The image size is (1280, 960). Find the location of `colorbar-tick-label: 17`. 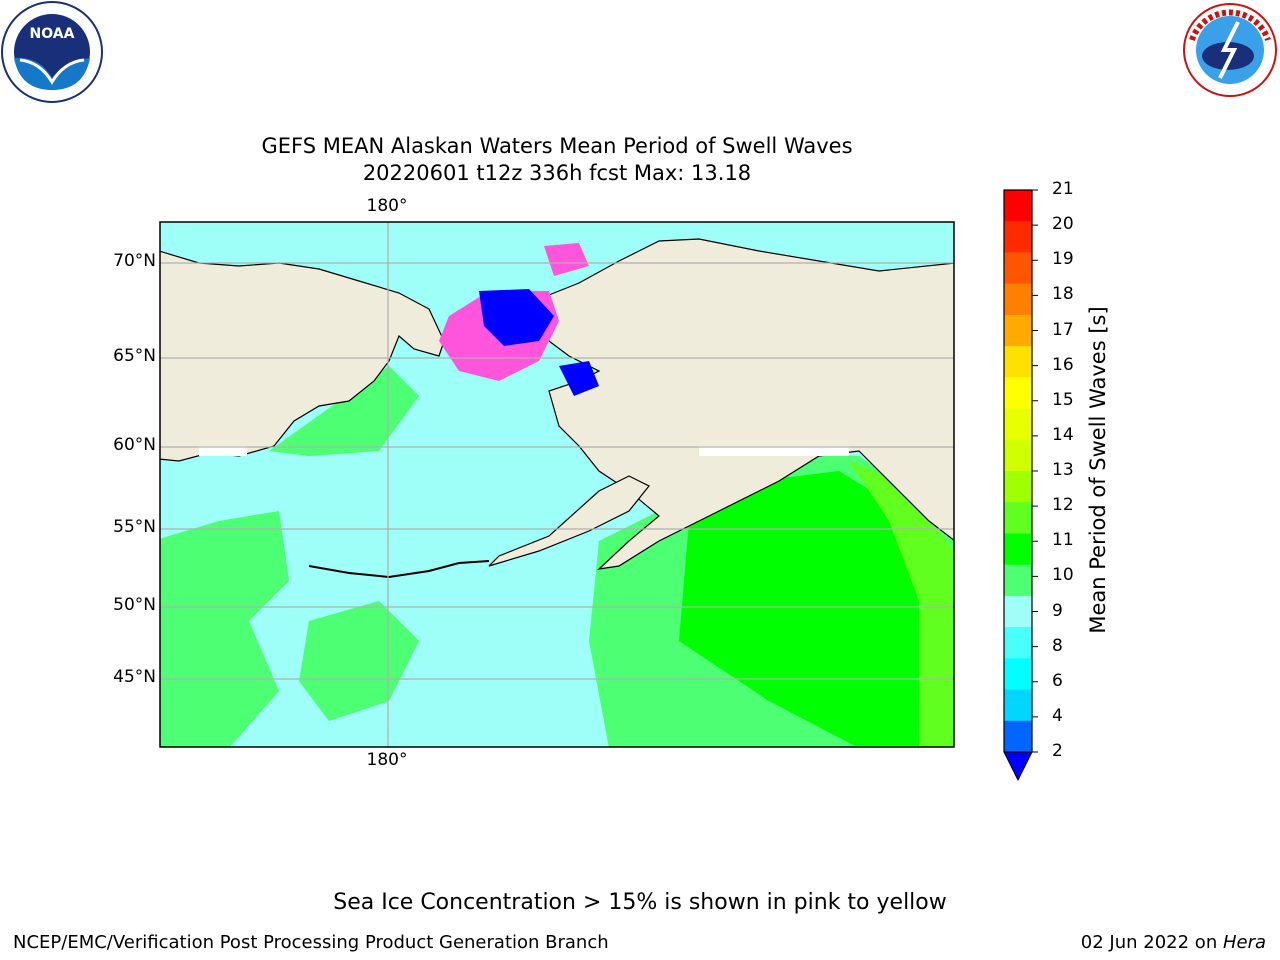

colorbar-tick-label: 17 is located at coordinates (1063, 329).